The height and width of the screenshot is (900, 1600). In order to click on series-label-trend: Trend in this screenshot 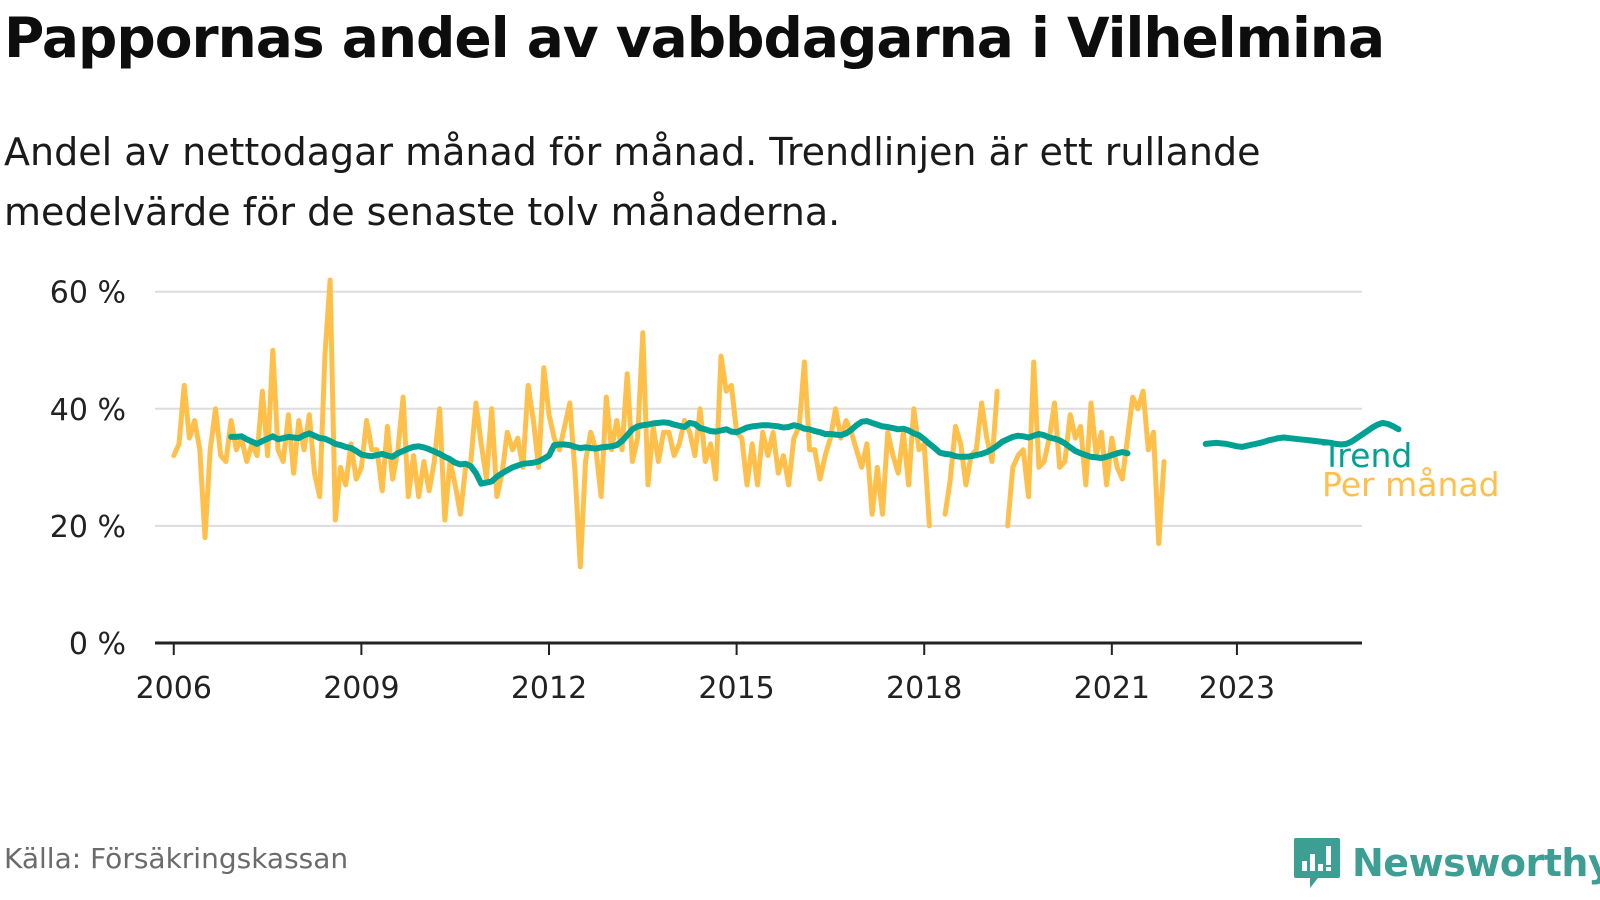, I will do `click(1366, 455)`.